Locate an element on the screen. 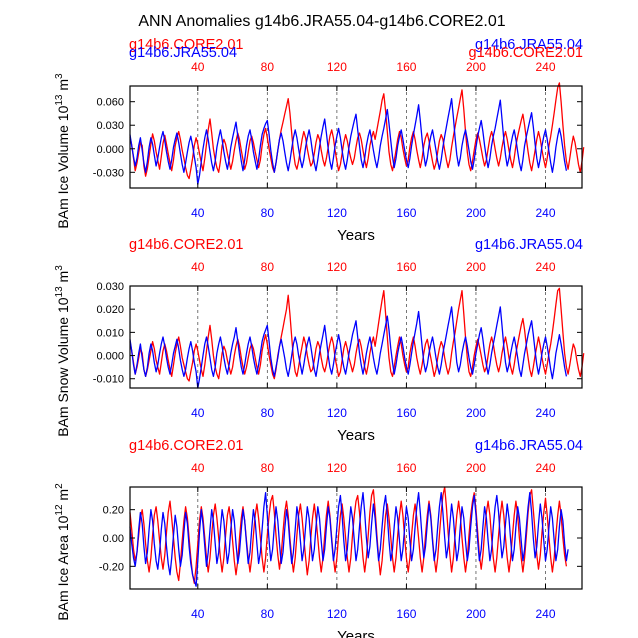 This screenshot has height=638, width=638. y-tick-label: 0.010 is located at coordinates (110, 333).